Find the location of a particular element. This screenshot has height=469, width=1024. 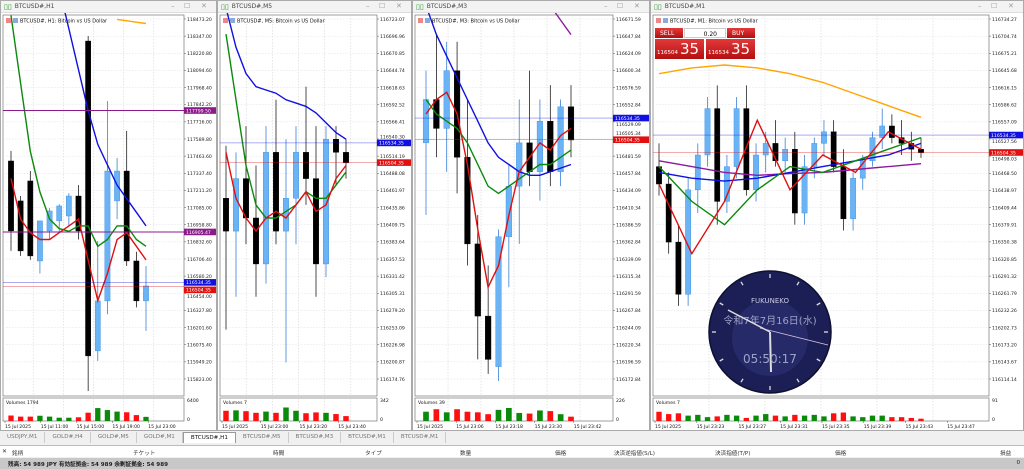

price-axis-label: 117337.40 is located at coordinates (199, 174).